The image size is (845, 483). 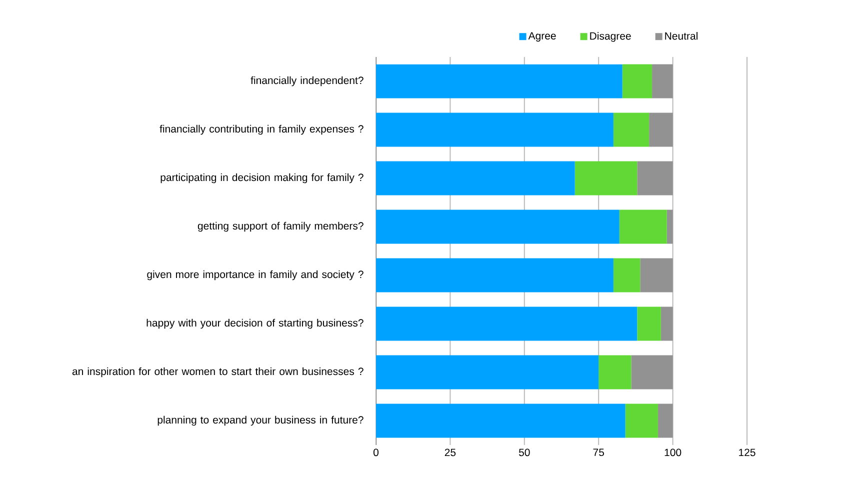 I want to click on y-tick-label: financially contributing in family expenses ?, so click(x=262, y=129).